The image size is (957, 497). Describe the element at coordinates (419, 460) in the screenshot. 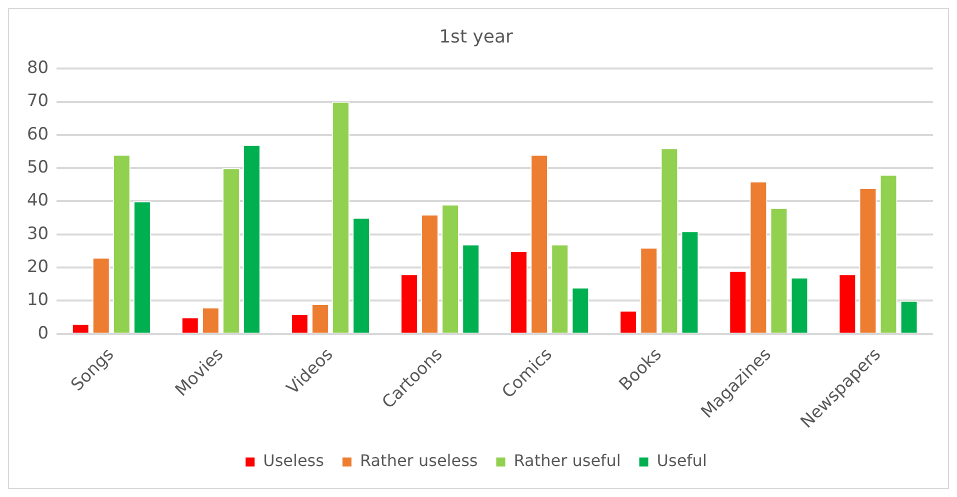

I see `legend-label: Rather useless` at that location.